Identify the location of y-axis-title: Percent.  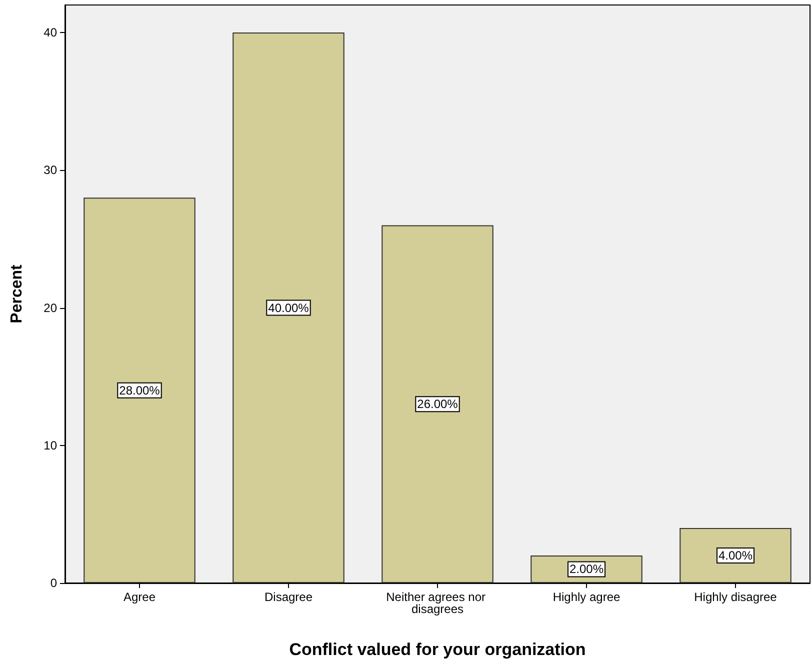
(17, 294).